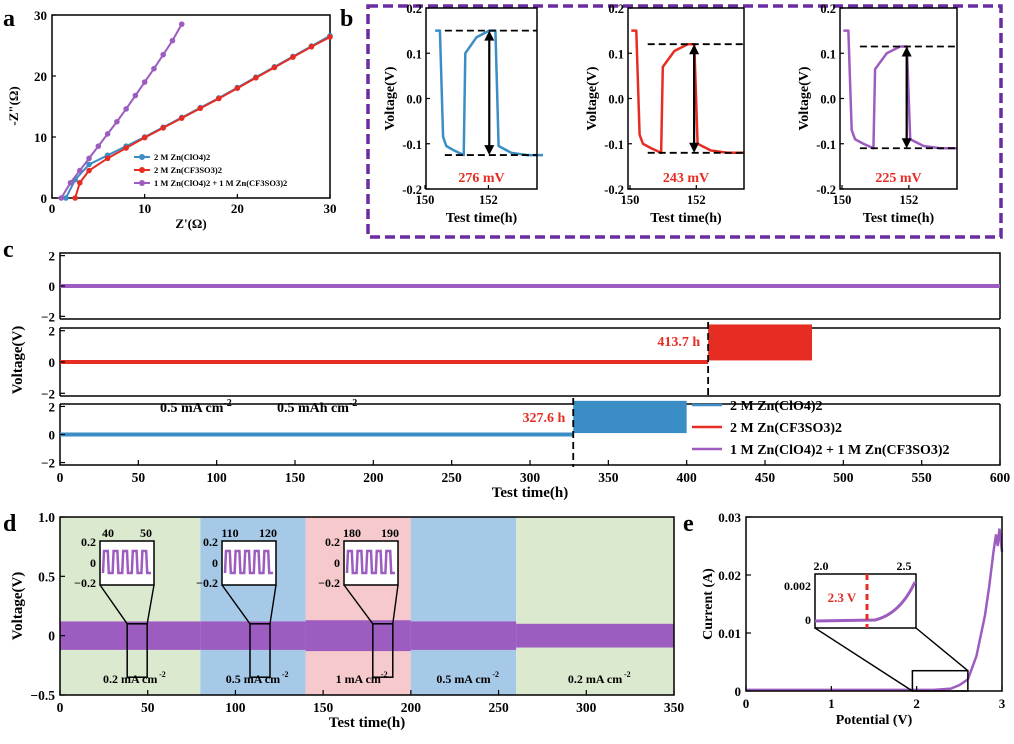  I want to click on inset-x-tick-label: 110, so click(229, 533).